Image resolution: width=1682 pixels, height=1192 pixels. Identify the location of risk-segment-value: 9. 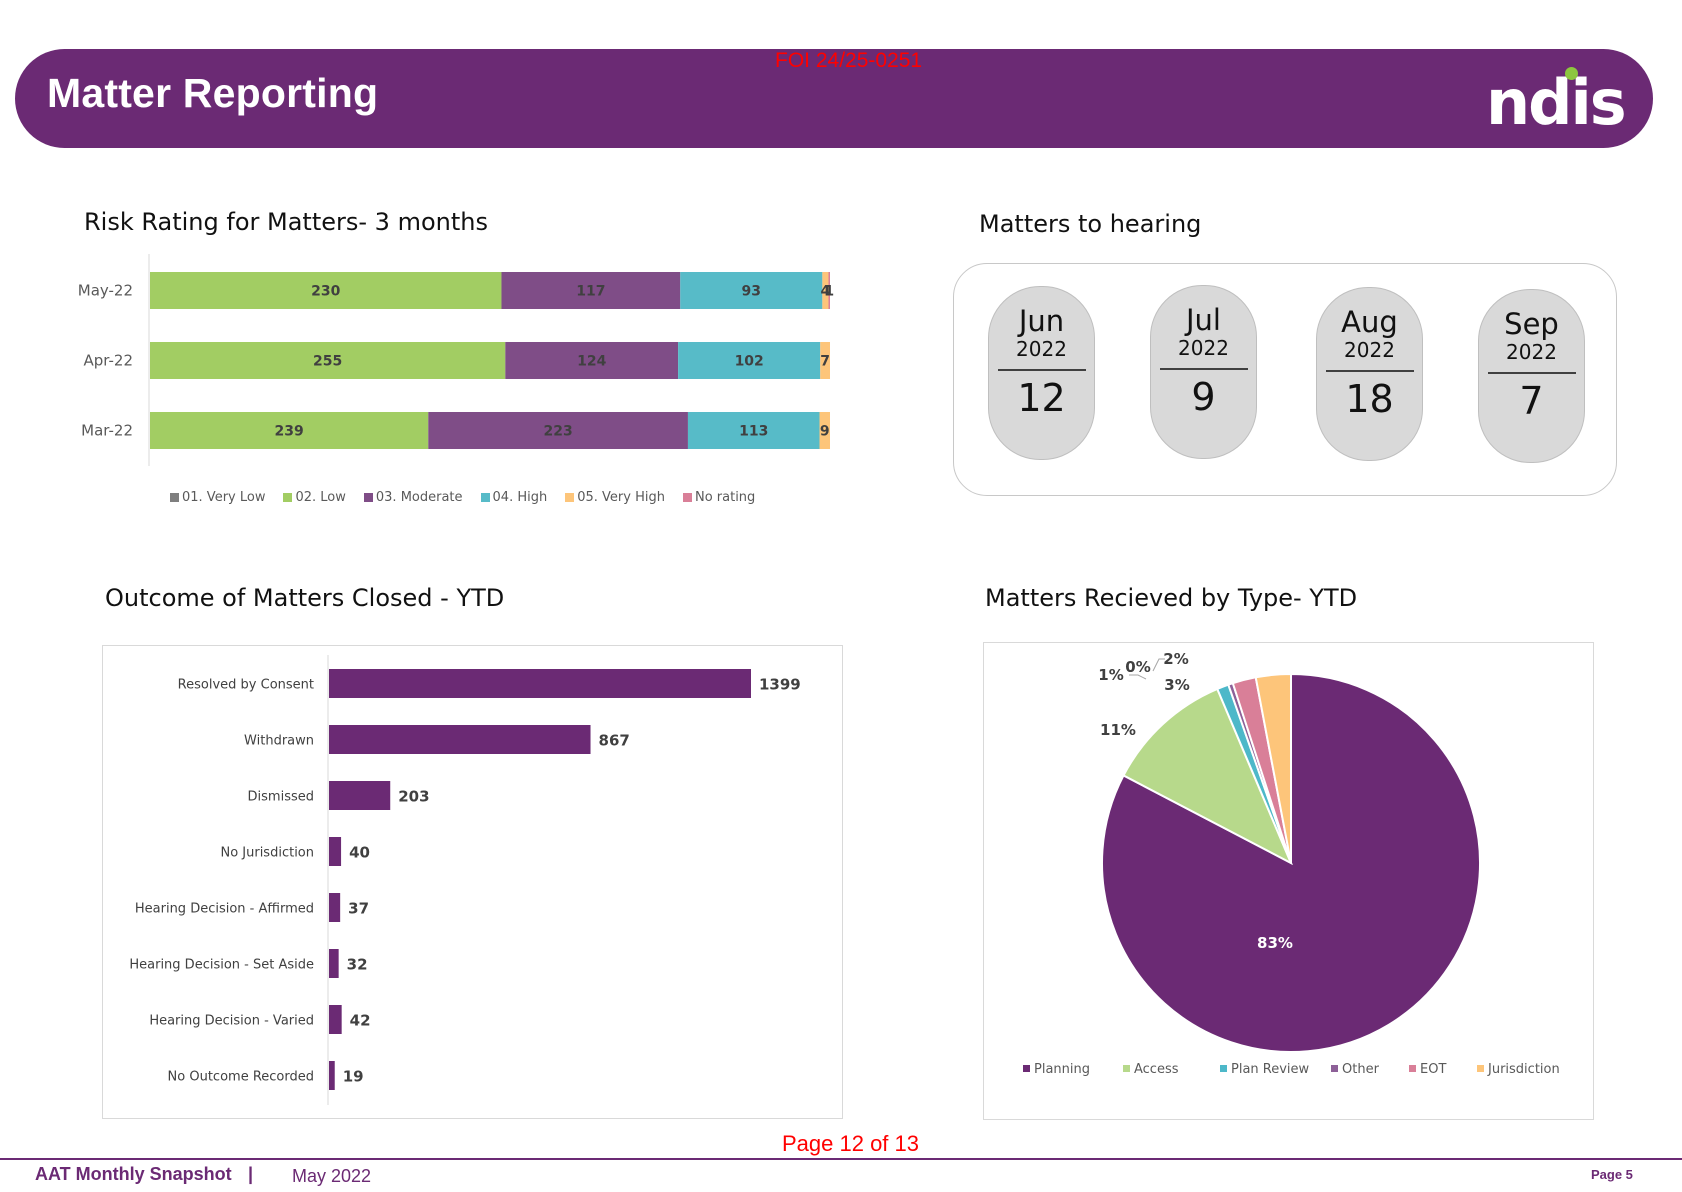
(825, 432).